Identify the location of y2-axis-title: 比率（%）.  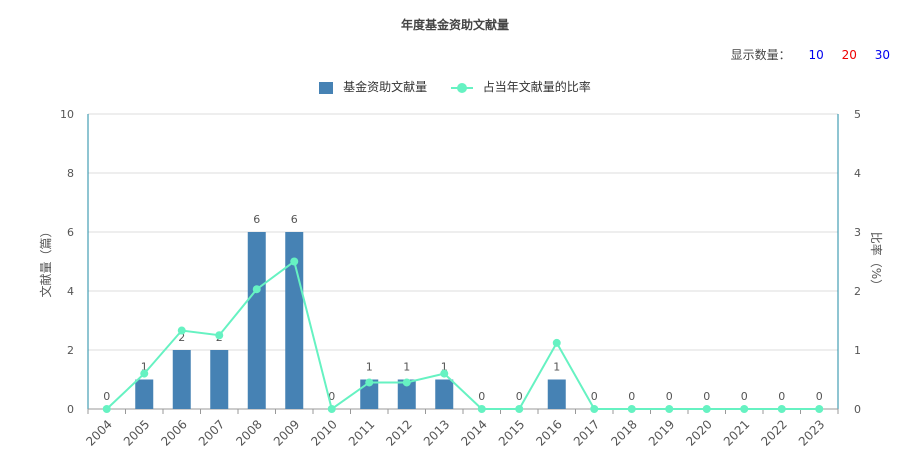
(876, 261).